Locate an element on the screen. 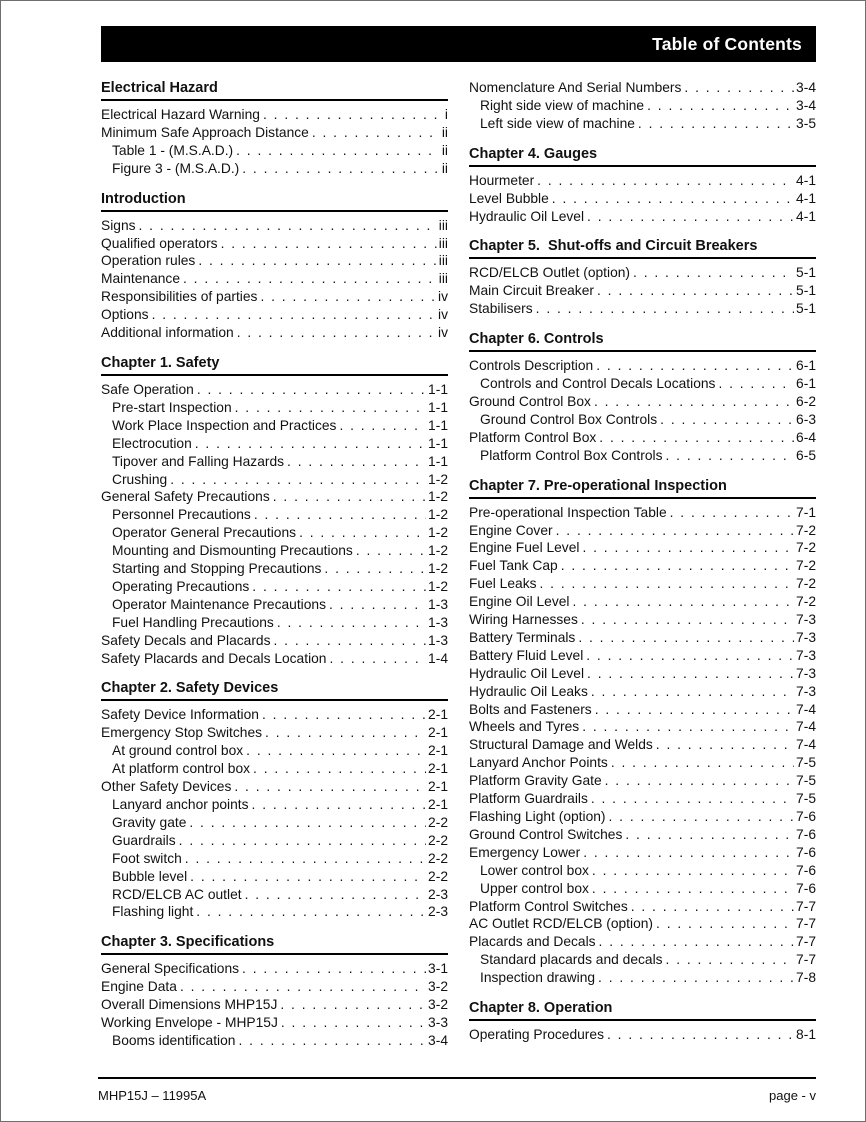 The height and width of the screenshot is (1122, 866). toc-entry: Other Safety Devices 2-1 is located at coordinates (274, 787).